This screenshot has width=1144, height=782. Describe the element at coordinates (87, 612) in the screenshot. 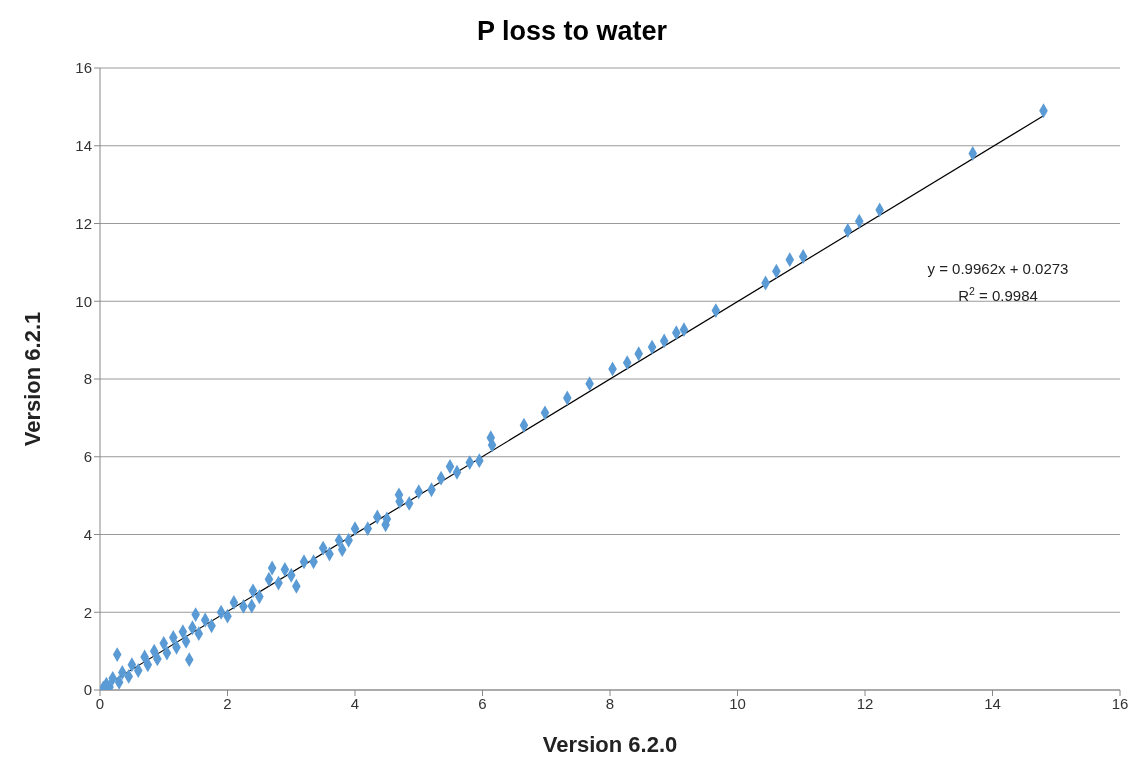

I see `y-tick-label: 2` at that location.